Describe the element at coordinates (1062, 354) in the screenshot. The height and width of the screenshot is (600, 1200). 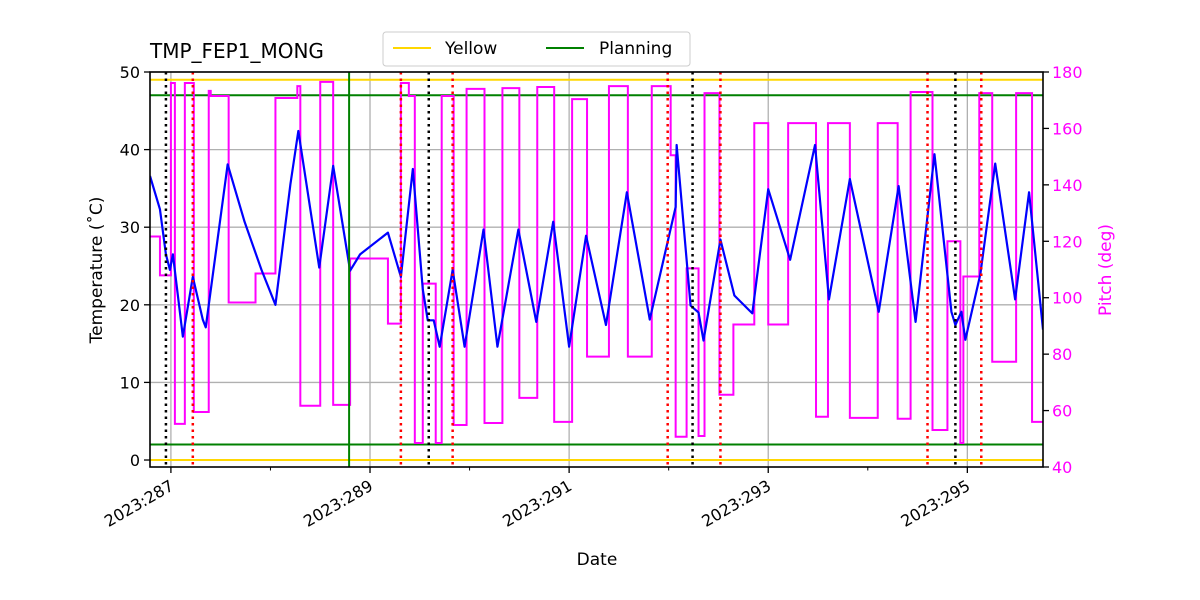
I see `y2-tick-label: 80` at that location.